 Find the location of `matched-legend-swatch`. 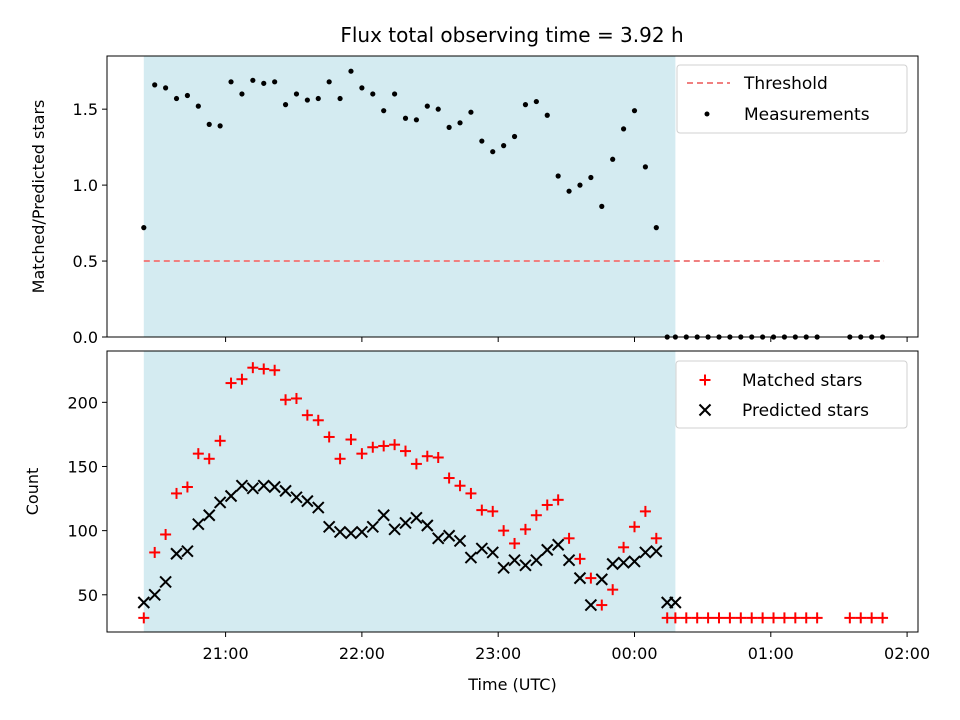

matched-legend-swatch is located at coordinates (705, 380).